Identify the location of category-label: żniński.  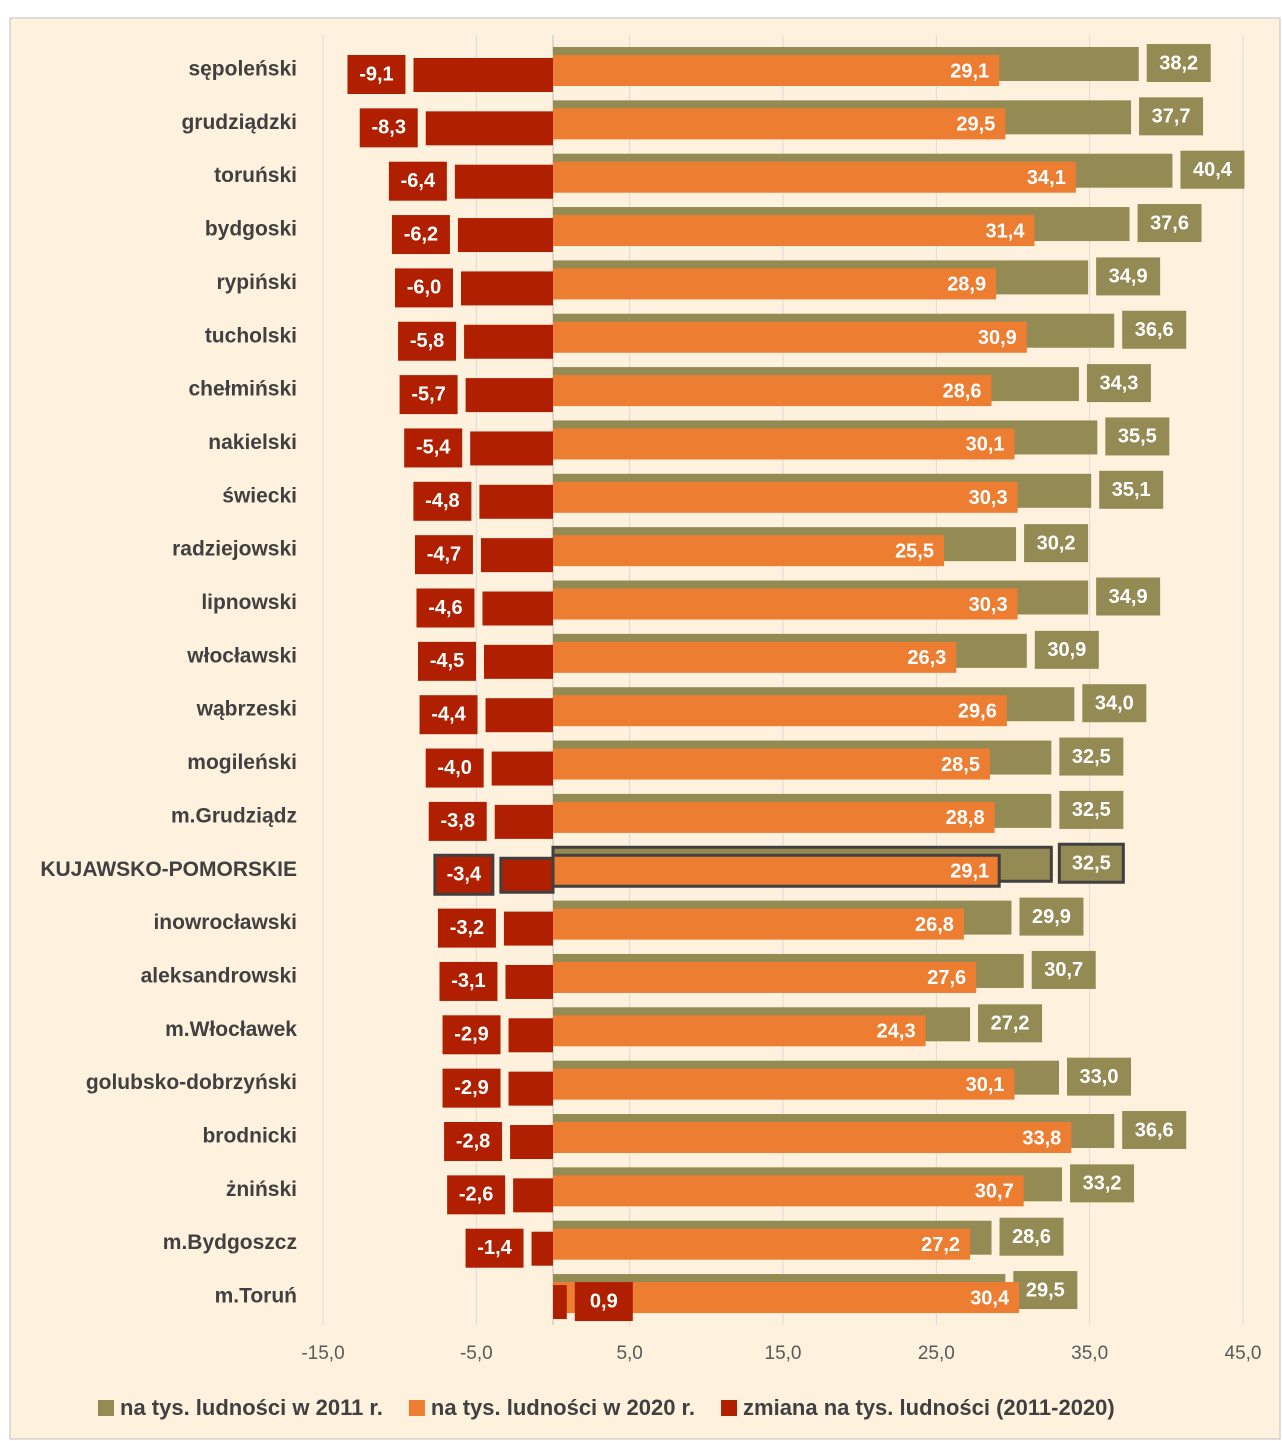
(261, 1189).